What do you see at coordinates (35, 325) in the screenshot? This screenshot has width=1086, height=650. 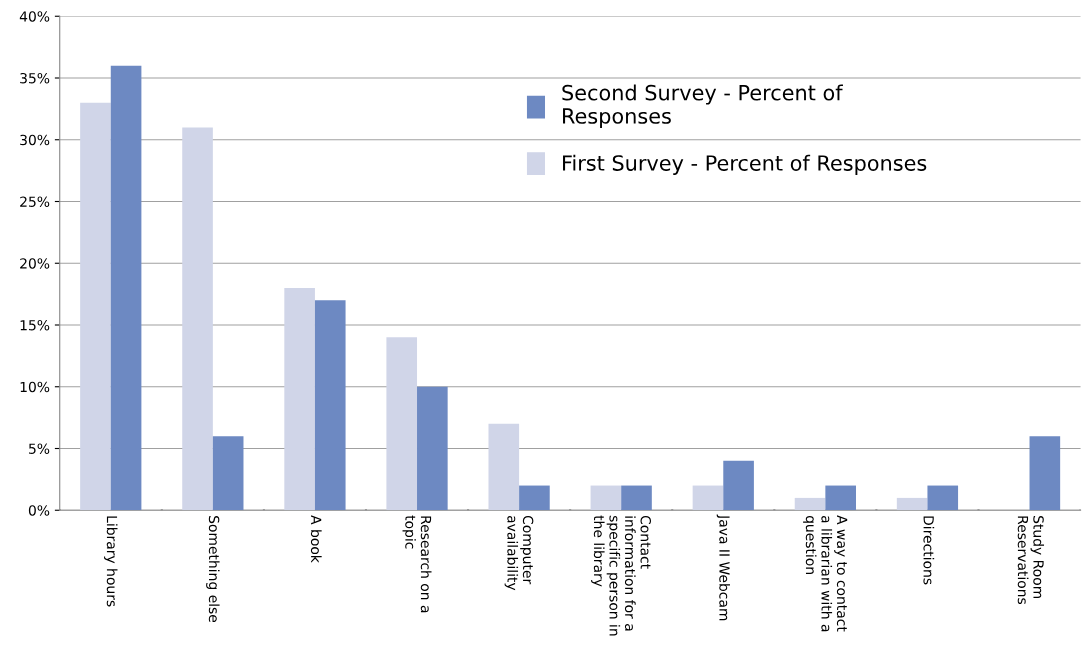 I see `y-tick-label: 15%` at bounding box center [35, 325].